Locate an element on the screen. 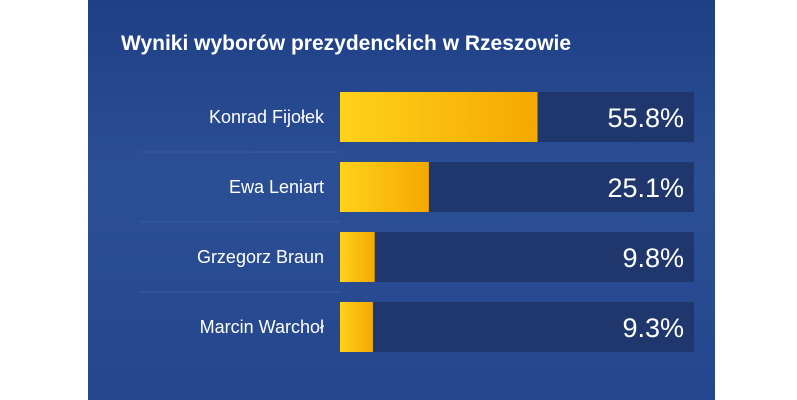 The width and height of the screenshot is (797, 400). chart-title: Wyniki wyborów prezydenckich w Rzeszowie is located at coordinates (346, 43).